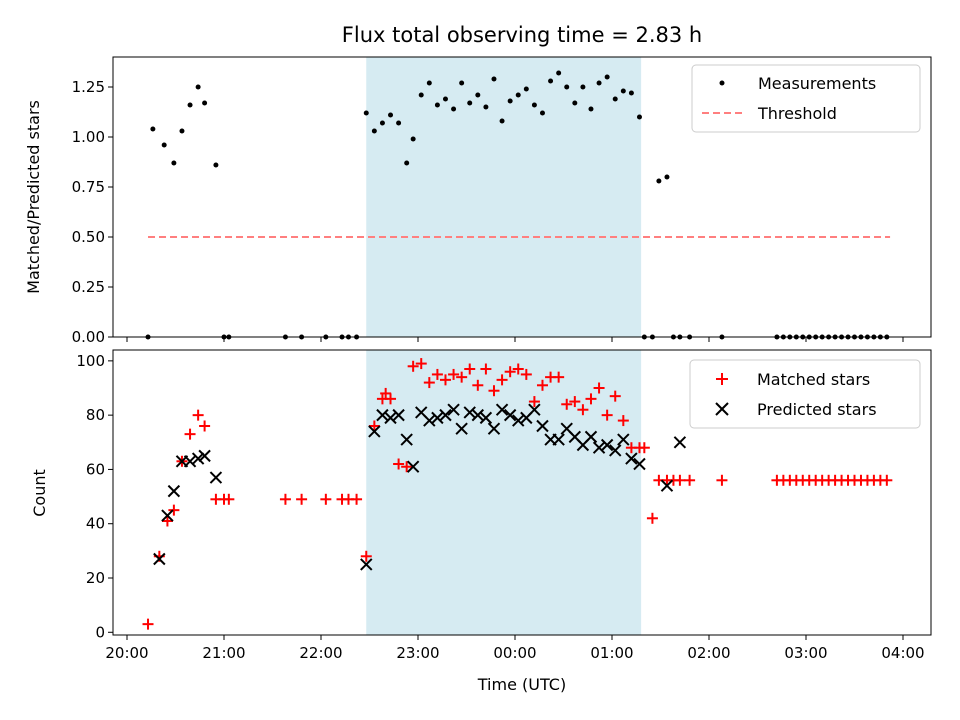 The width and height of the screenshot is (960, 720). I want to click on legend-label-matched: Matched stars, so click(813, 379).